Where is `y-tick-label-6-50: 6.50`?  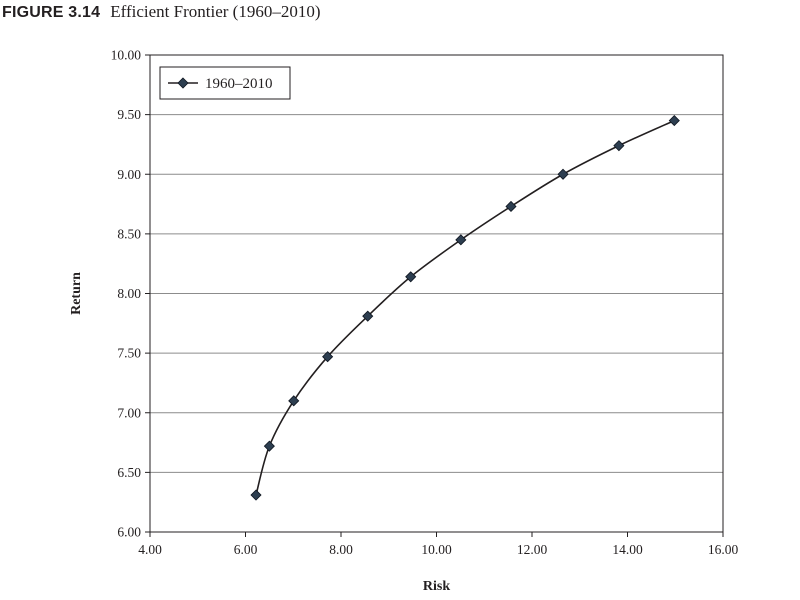
y-tick-label-6-50: 6.50 is located at coordinates (129, 472).